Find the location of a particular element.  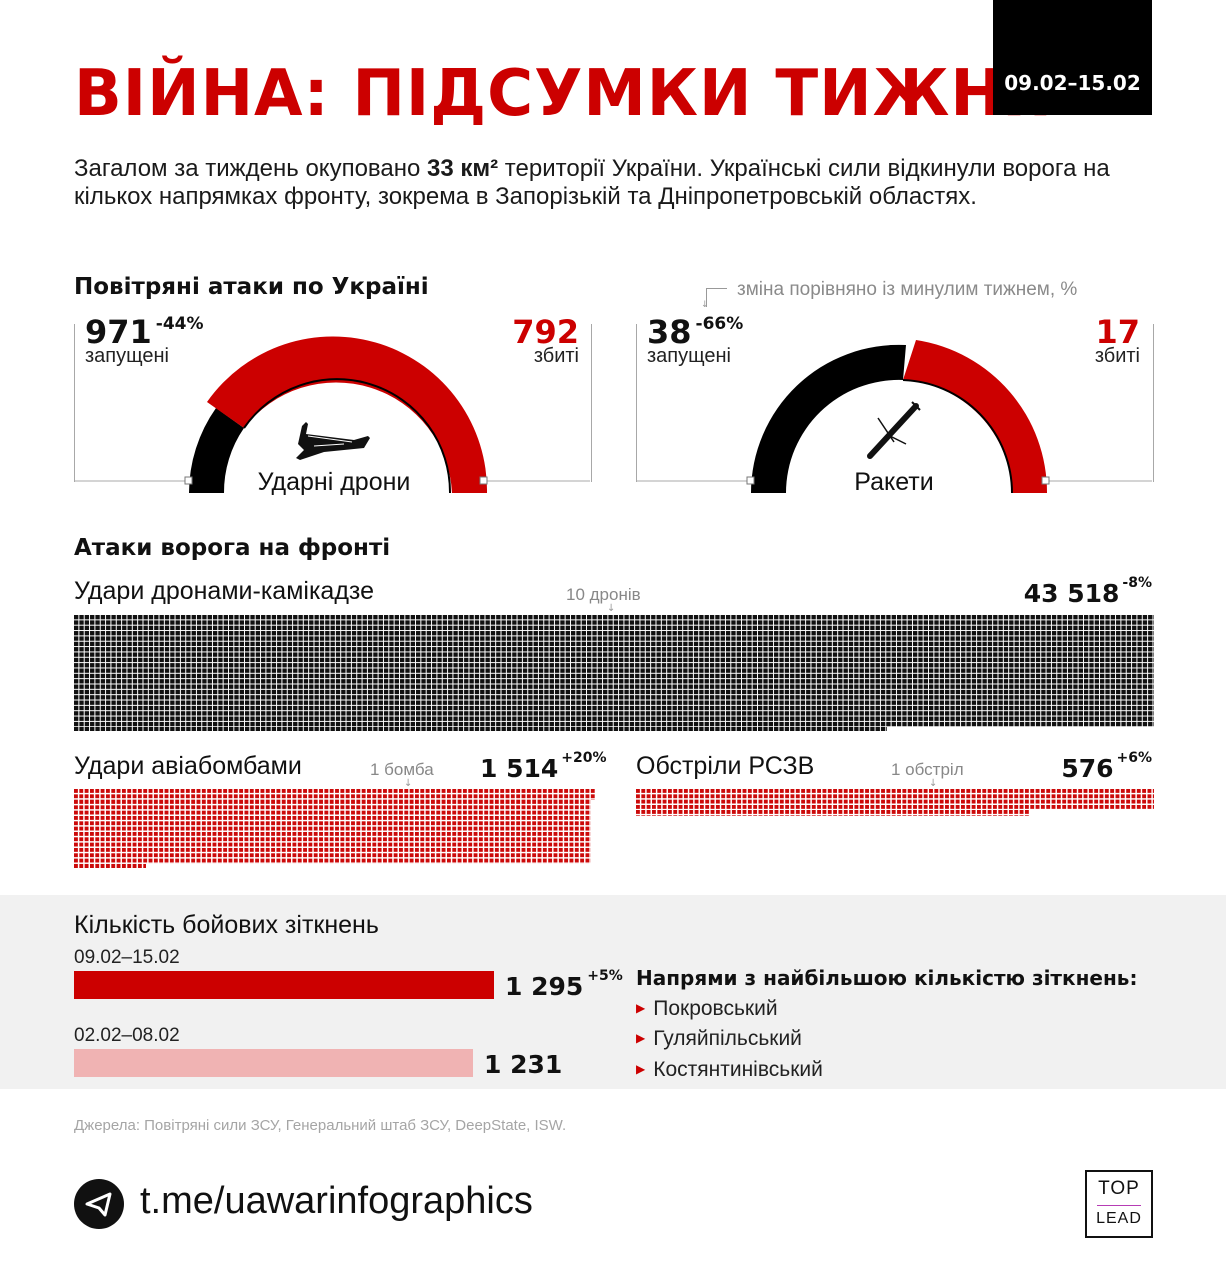

current-week-value-text: 1 295 is located at coordinates (544, 986).